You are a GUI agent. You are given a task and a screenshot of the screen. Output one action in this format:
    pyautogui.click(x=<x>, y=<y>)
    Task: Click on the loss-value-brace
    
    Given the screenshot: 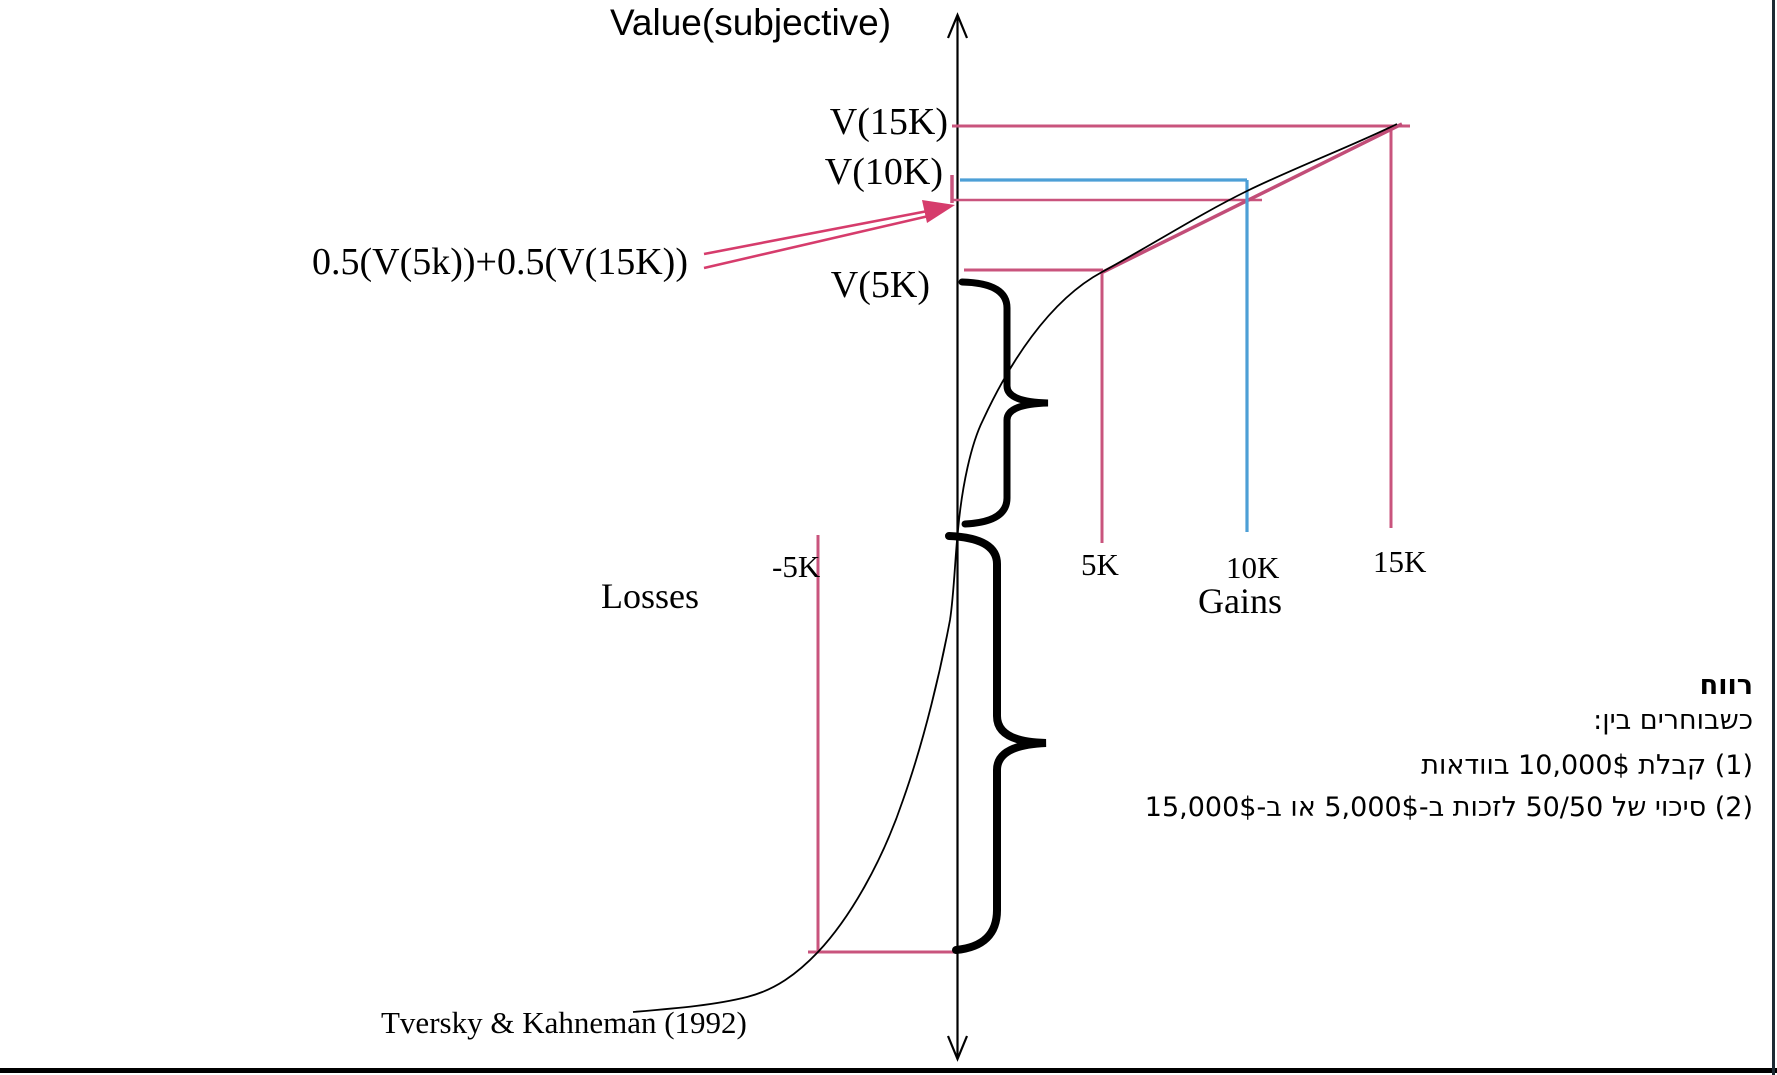 What is the action you would take?
    pyautogui.click(x=996, y=743)
    